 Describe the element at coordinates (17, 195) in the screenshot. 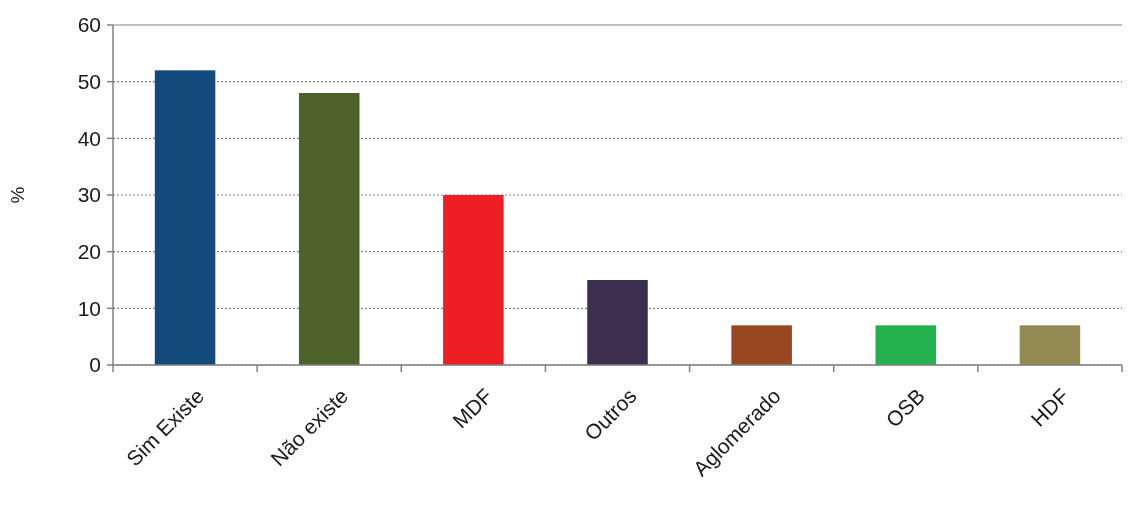

I see `y-axis-title: %` at that location.